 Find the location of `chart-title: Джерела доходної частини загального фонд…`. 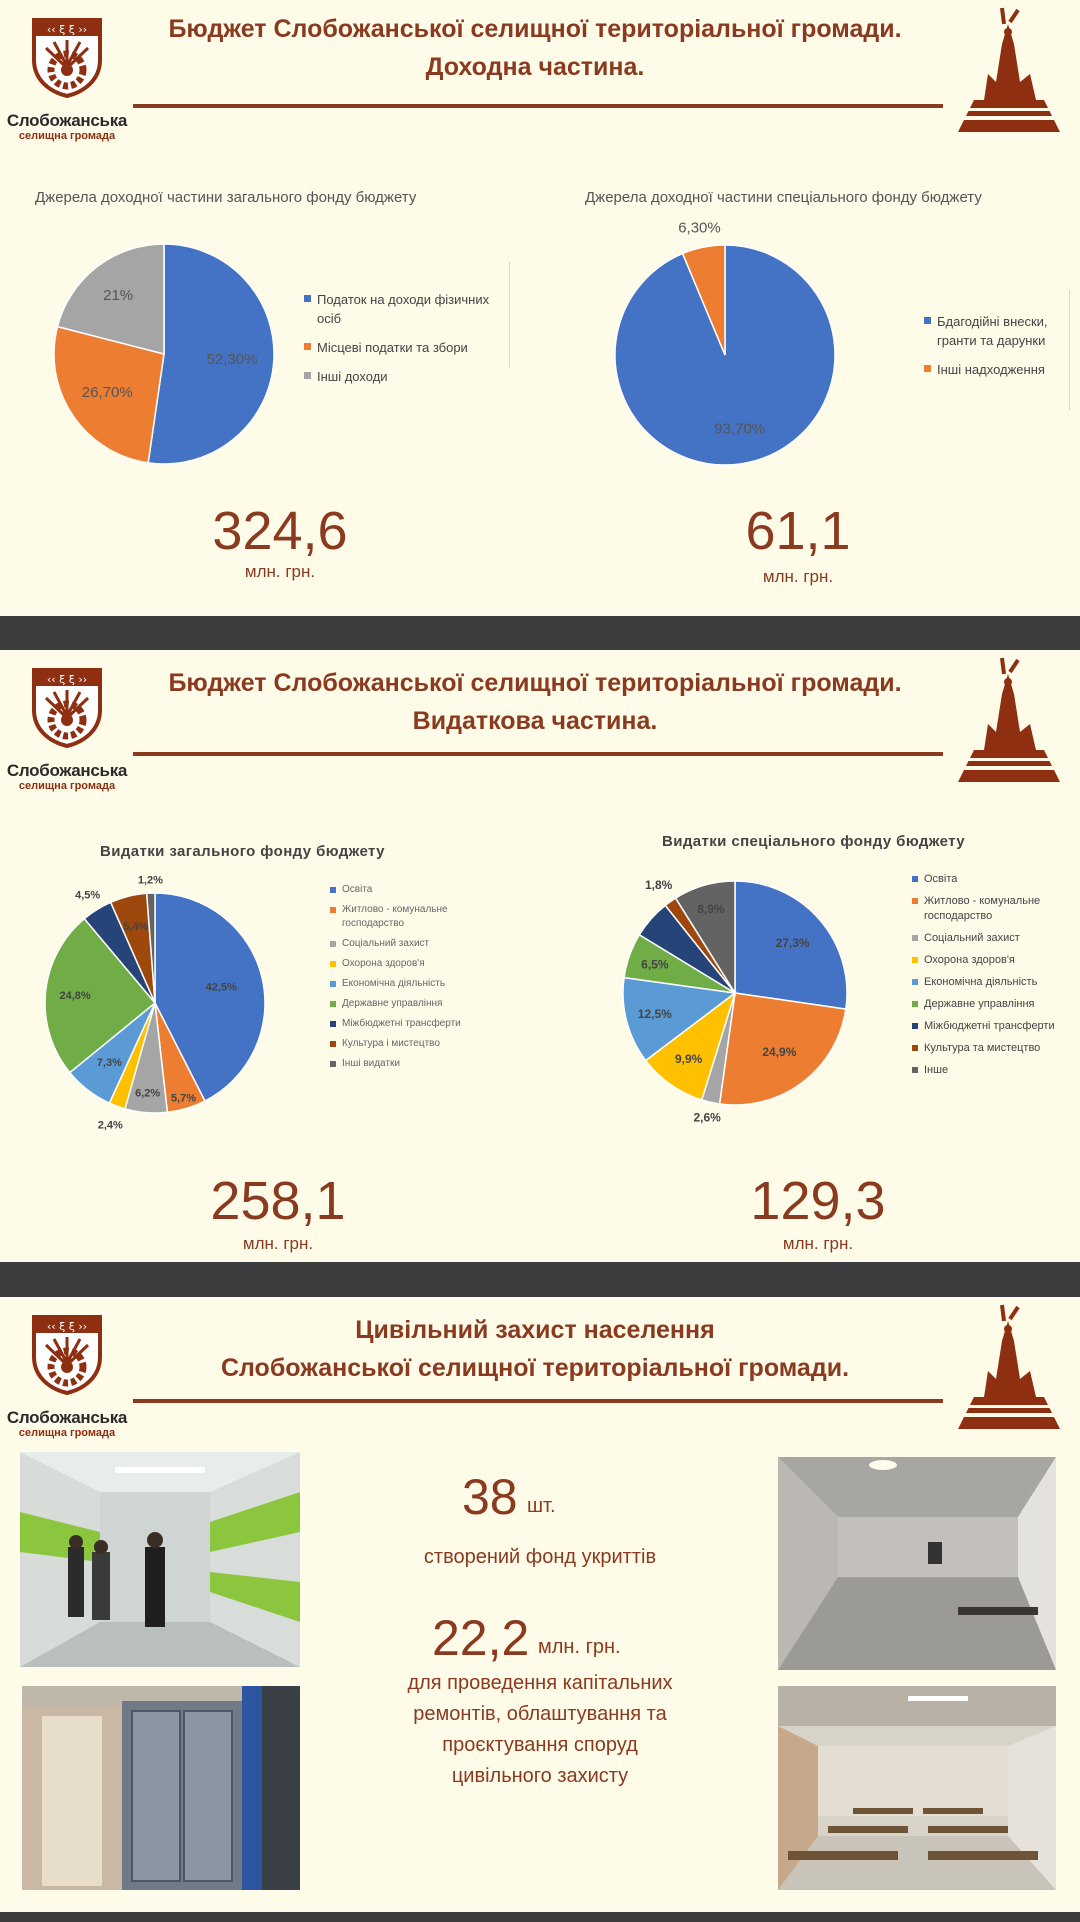

chart-title: Джерела доходної частини загального фонд… is located at coordinates (226, 197).